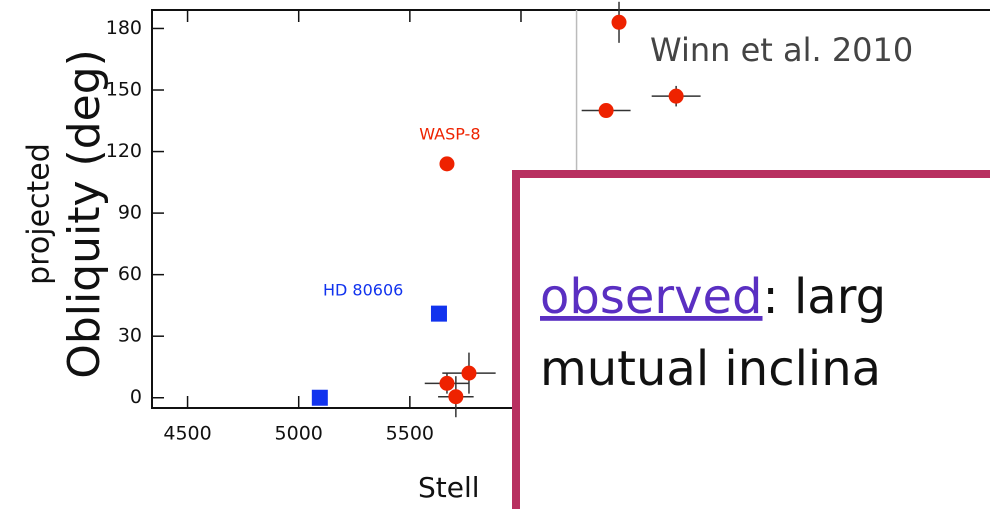 Image resolution: width=990 pixels, height=509 pixels. Describe the element at coordinates (136, 397) in the screenshot. I see `y-tick-label: 0` at that location.